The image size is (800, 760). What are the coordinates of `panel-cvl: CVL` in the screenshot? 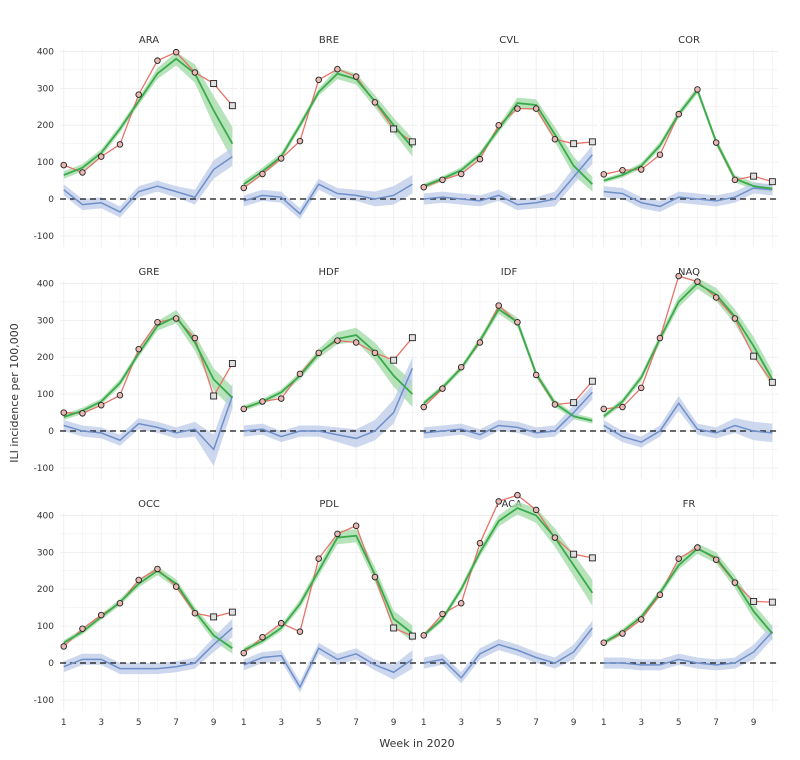 It's located at (509, 141).